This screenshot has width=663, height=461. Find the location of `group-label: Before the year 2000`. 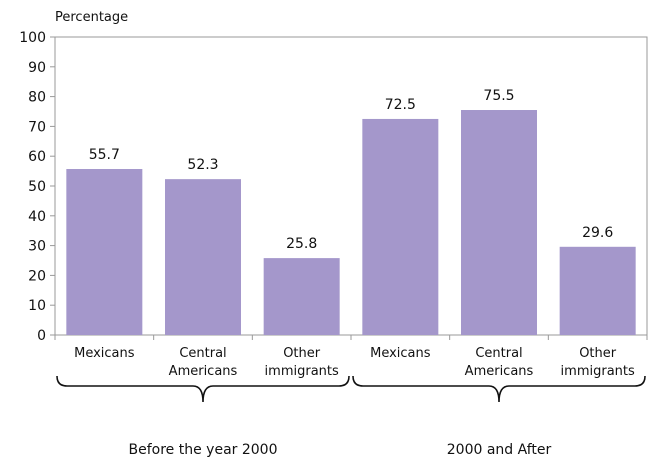

group-label: Before the year 2000 is located at coordinates (203, 450).